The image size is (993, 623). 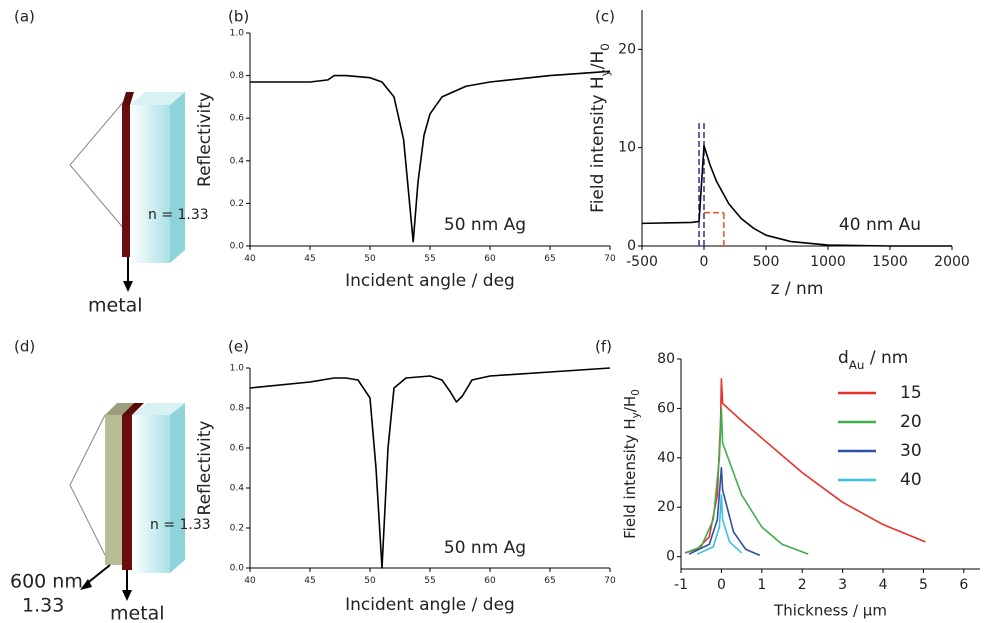 I want to click on x-tick-label: 45, so click(x=309, y=259).